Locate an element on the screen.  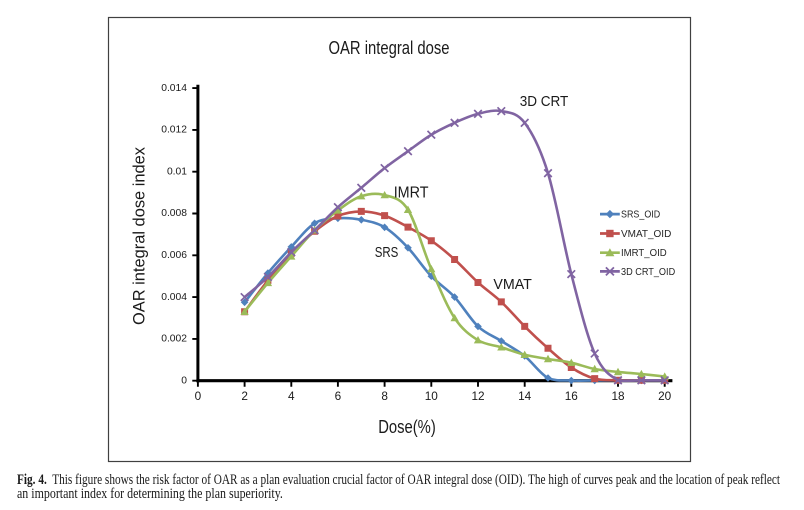
svg-text: 2 is located at coordinates (244, 396).